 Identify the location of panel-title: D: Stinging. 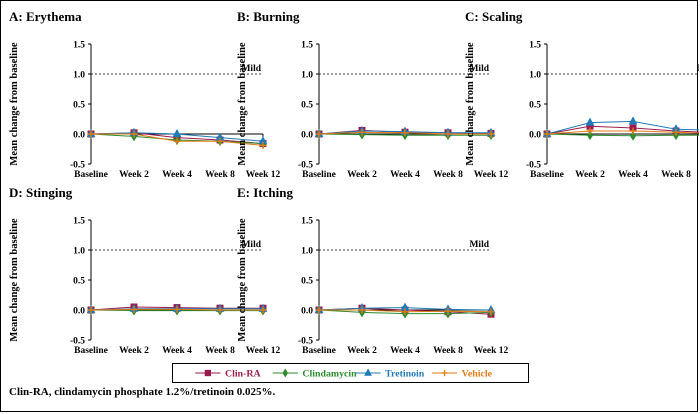
(41, 192).